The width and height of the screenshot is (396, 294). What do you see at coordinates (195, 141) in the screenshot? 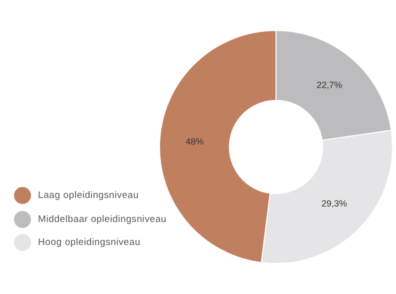
I see `data-label: 48%` at bounding box center [195, 141].